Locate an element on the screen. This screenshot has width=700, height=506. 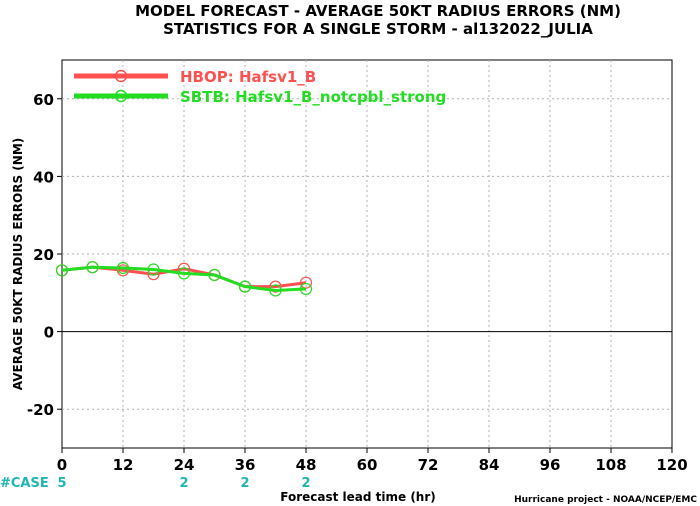
x-tick-label-6: 72 is located at coordinates (428, 465).